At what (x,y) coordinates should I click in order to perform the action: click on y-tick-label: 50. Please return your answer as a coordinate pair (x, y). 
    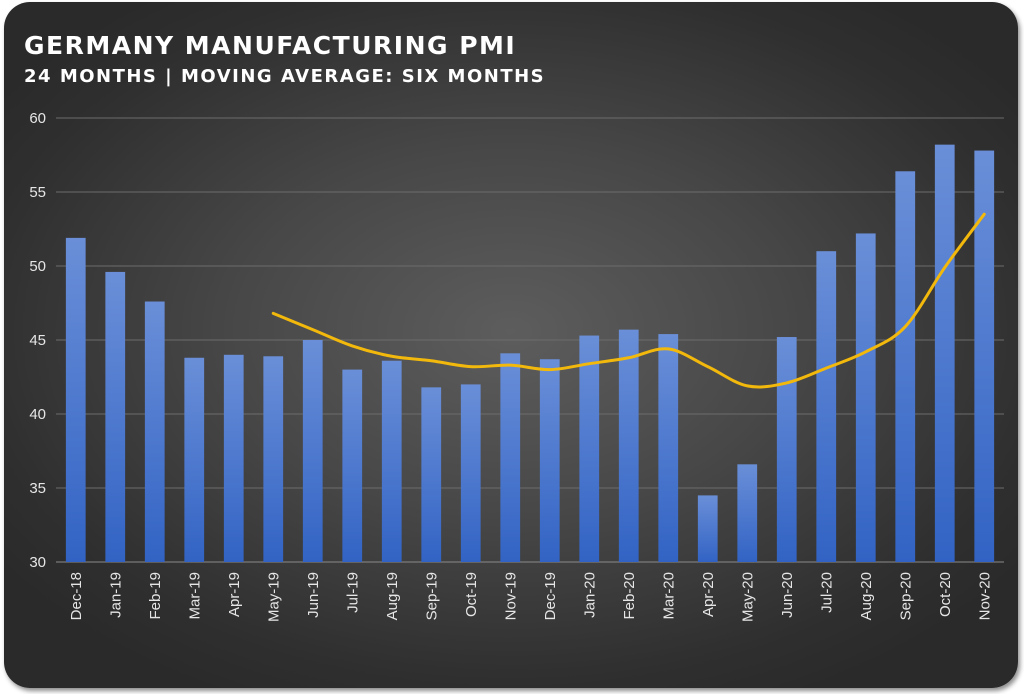
    Looking at the image, I should click on (37, 266).